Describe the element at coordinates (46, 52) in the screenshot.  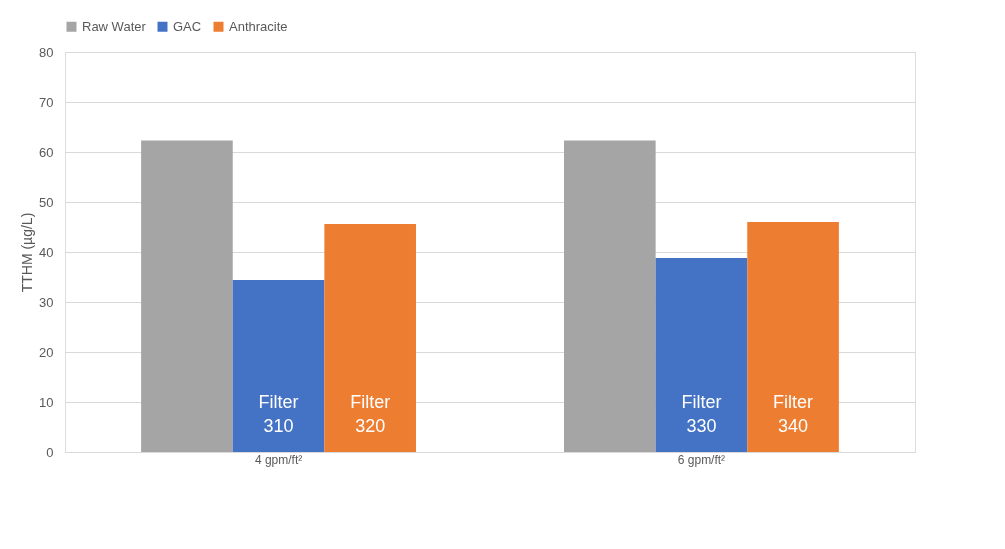
I see `y-tick-label: 80` at that location.